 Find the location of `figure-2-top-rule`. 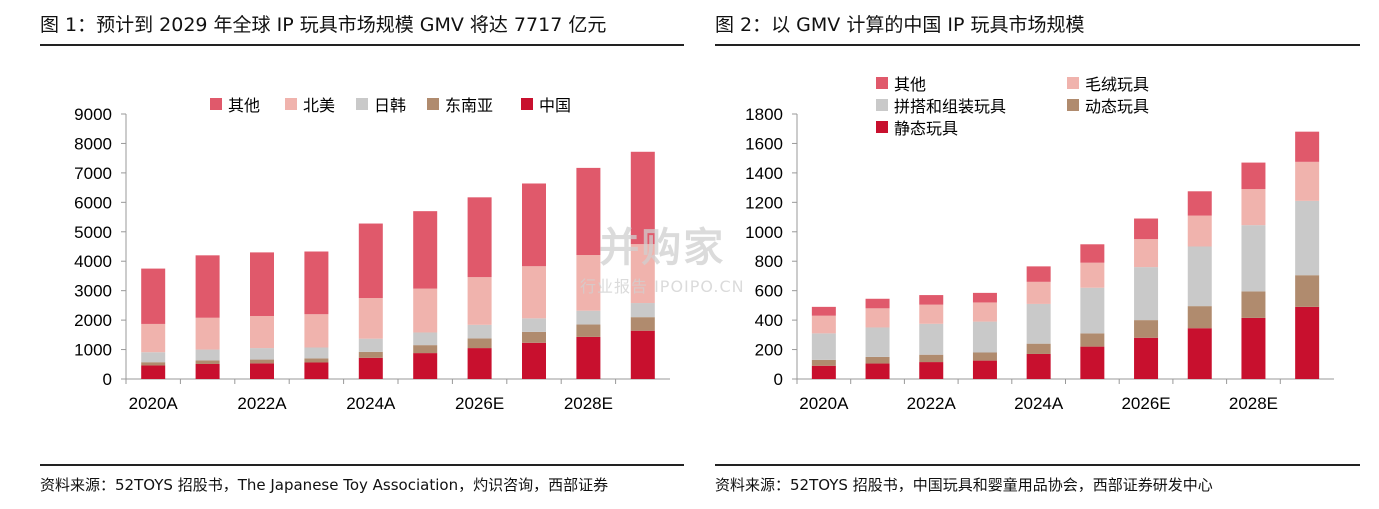

figure-2-top-rule is located at coordinates (1037, 45).